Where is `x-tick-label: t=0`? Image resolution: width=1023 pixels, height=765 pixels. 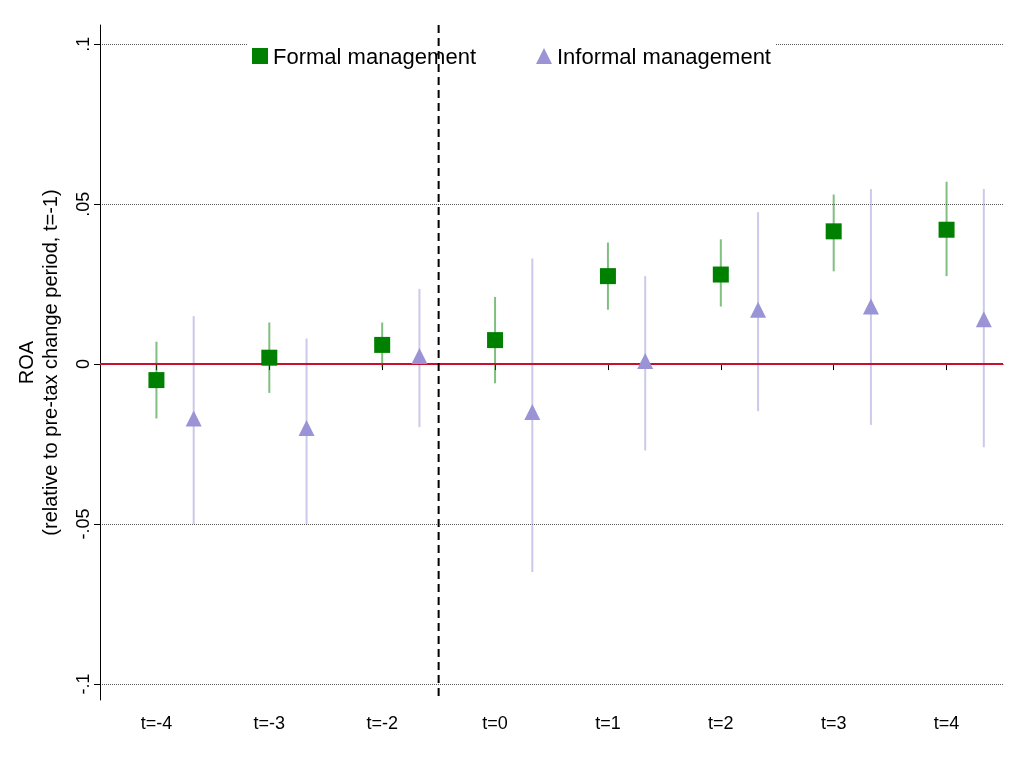 x-tick-label: t=0 is located at coordinates (495, 723).